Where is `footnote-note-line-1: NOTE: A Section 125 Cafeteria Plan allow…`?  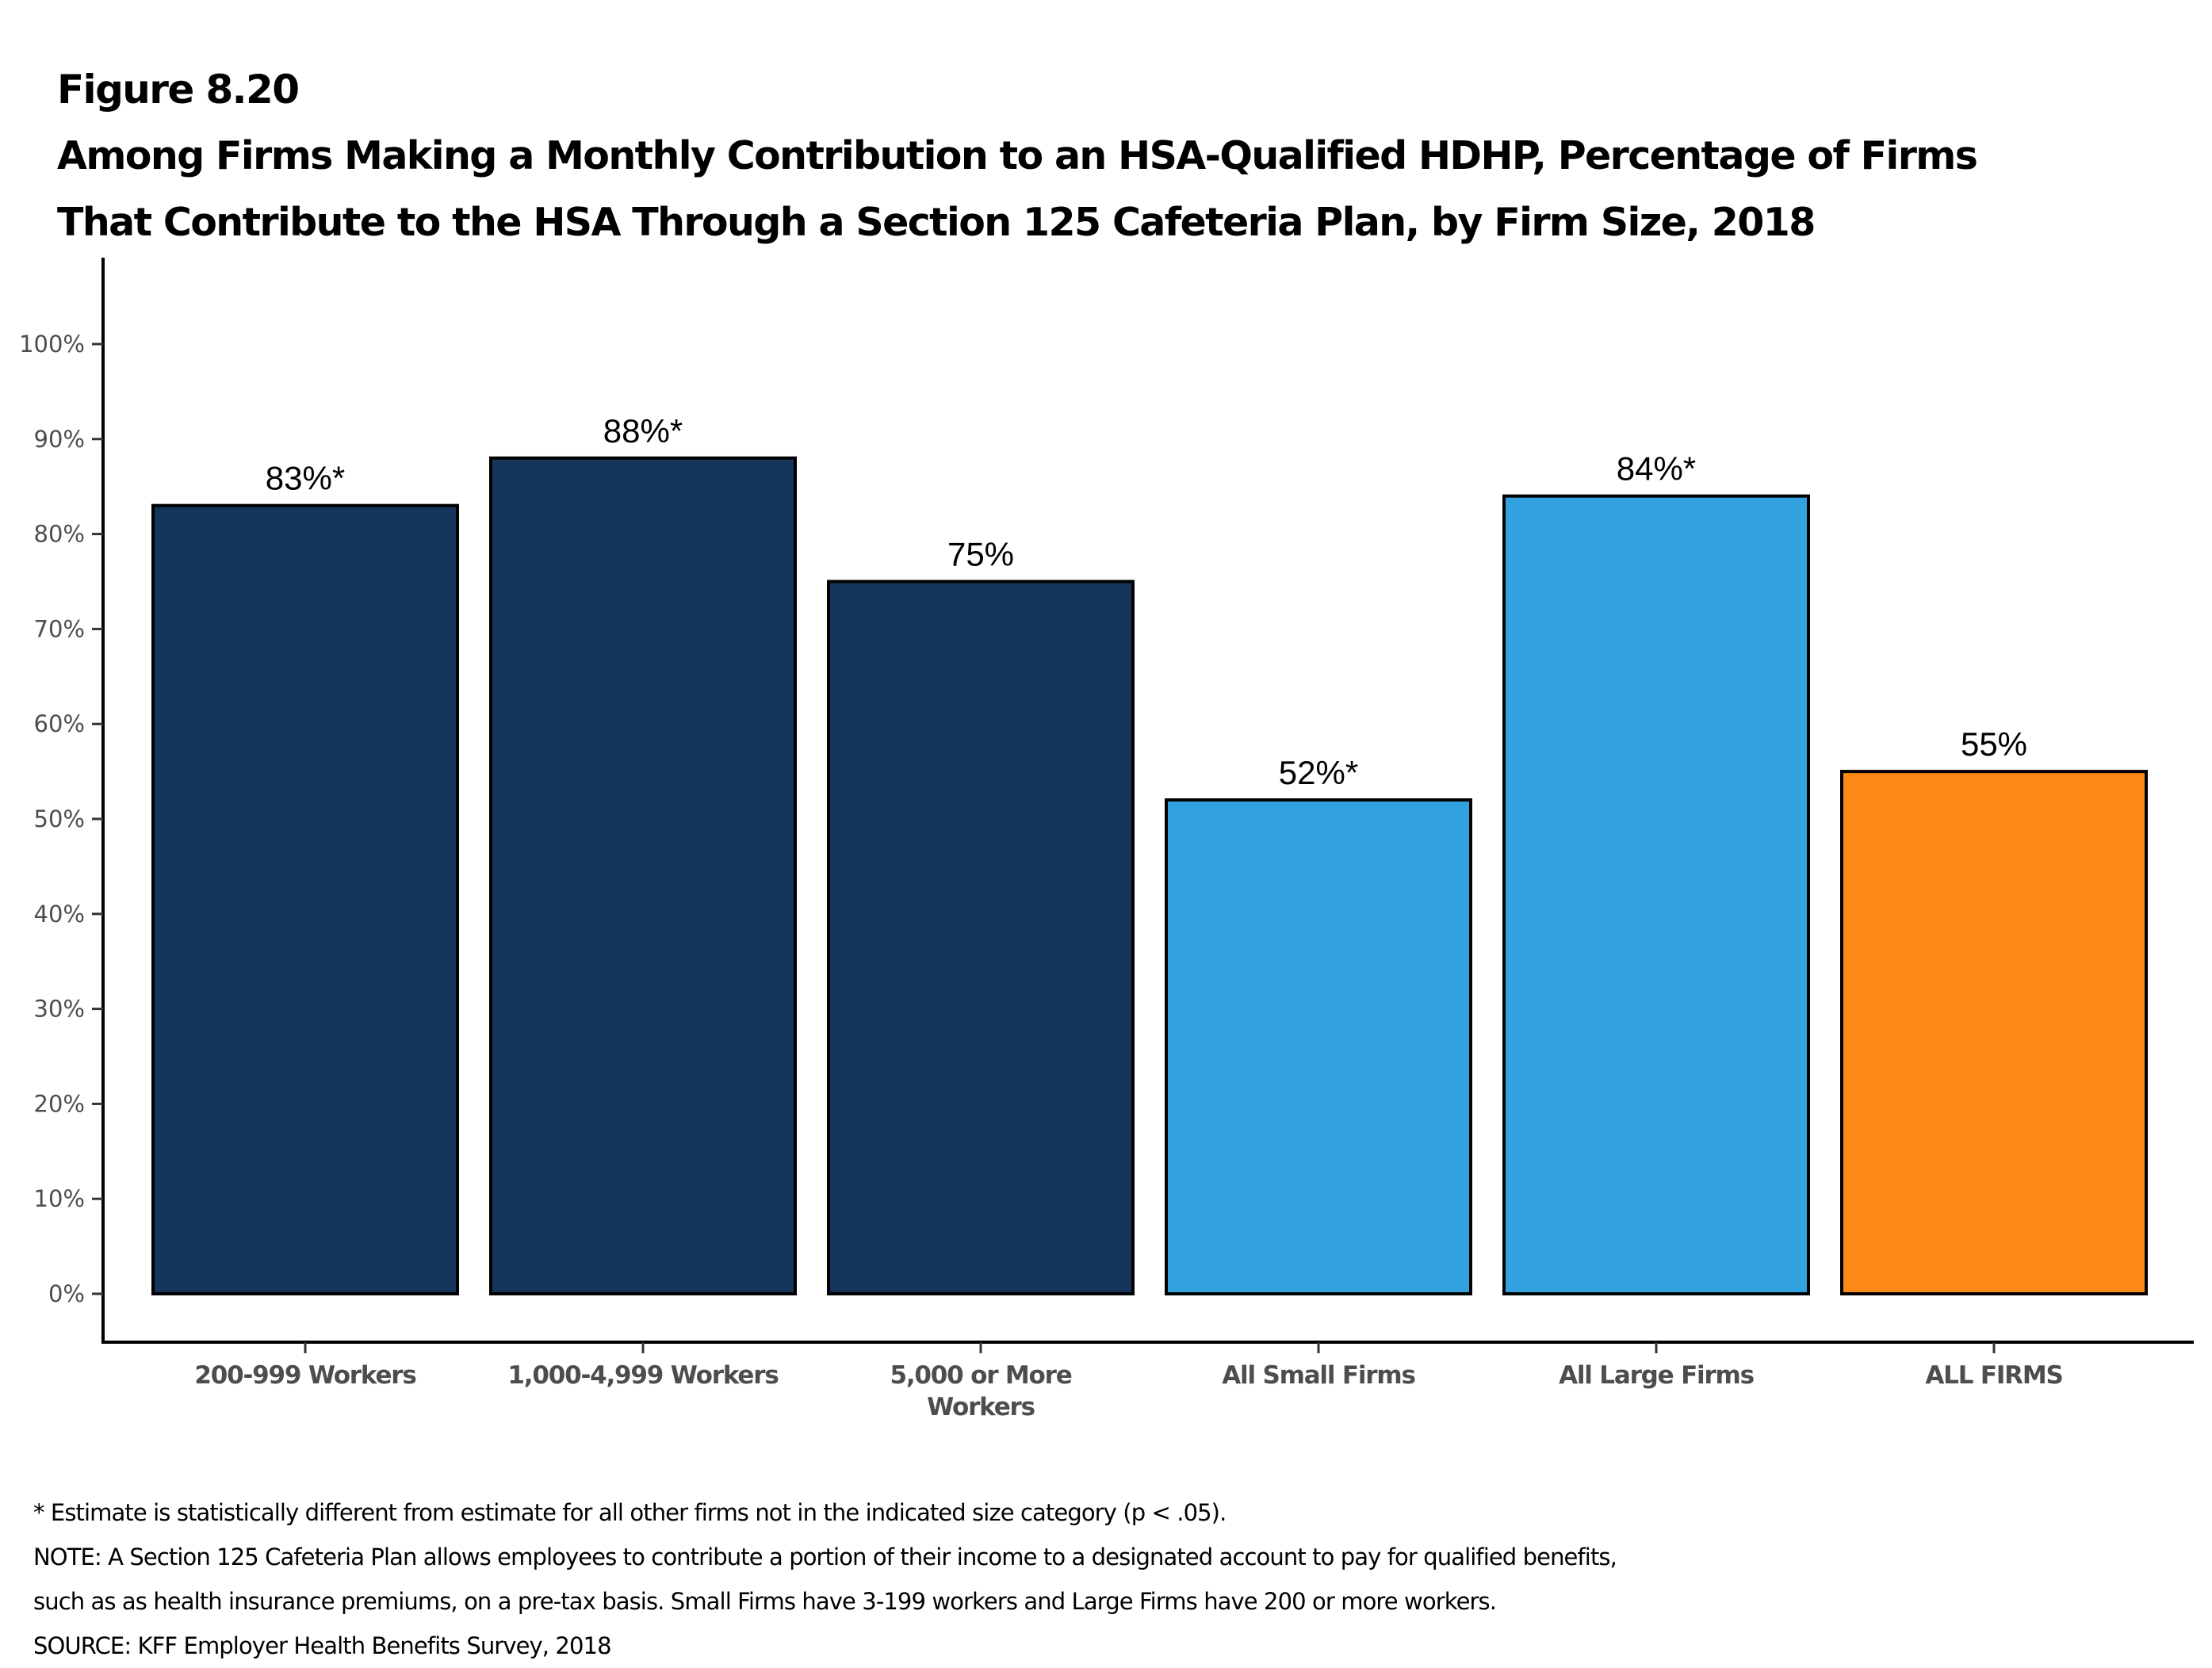
footnote-note-line-1: NOTE: A Section 125 Cafeteria Plan allow… is located at coordinates (825, 1557).